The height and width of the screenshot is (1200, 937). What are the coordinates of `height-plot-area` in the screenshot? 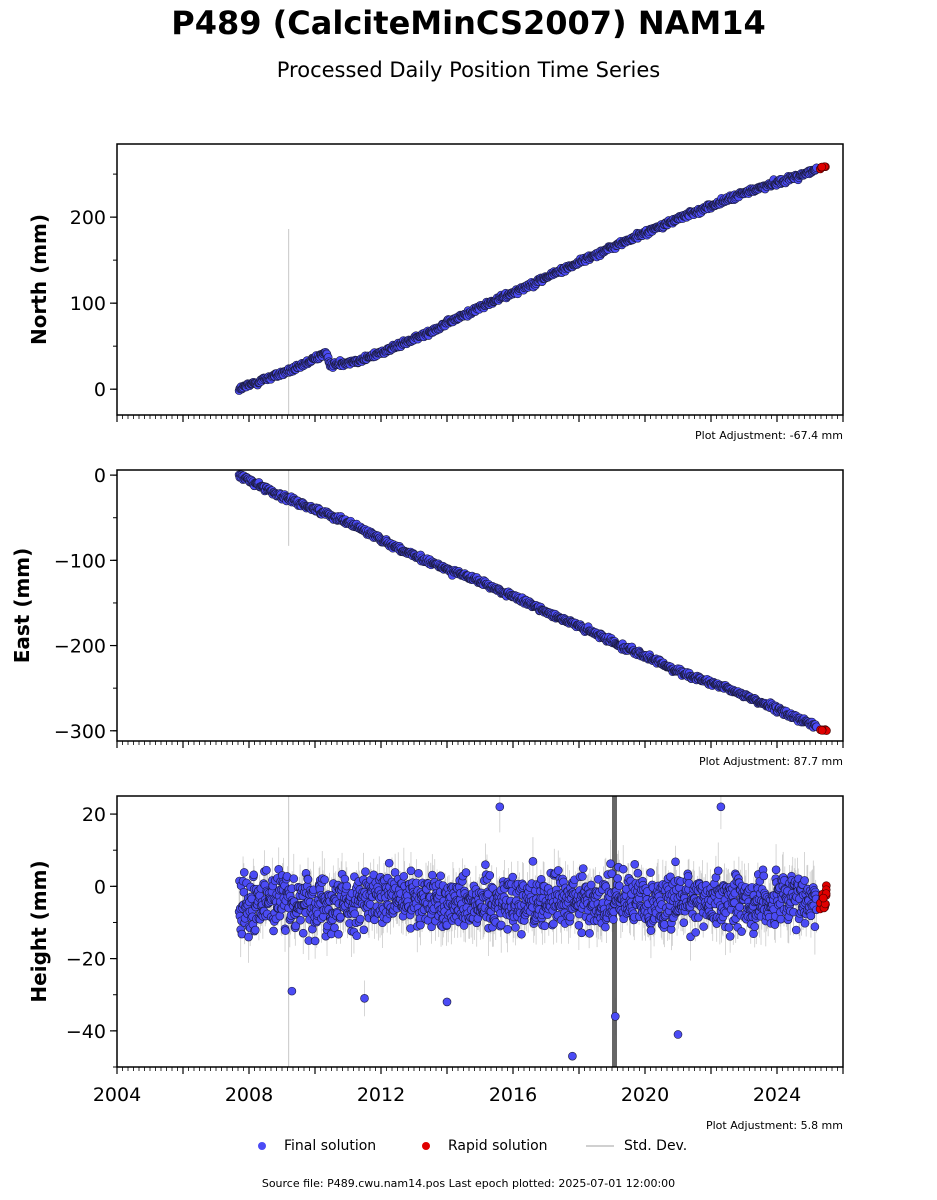 It's located at (532, 931).